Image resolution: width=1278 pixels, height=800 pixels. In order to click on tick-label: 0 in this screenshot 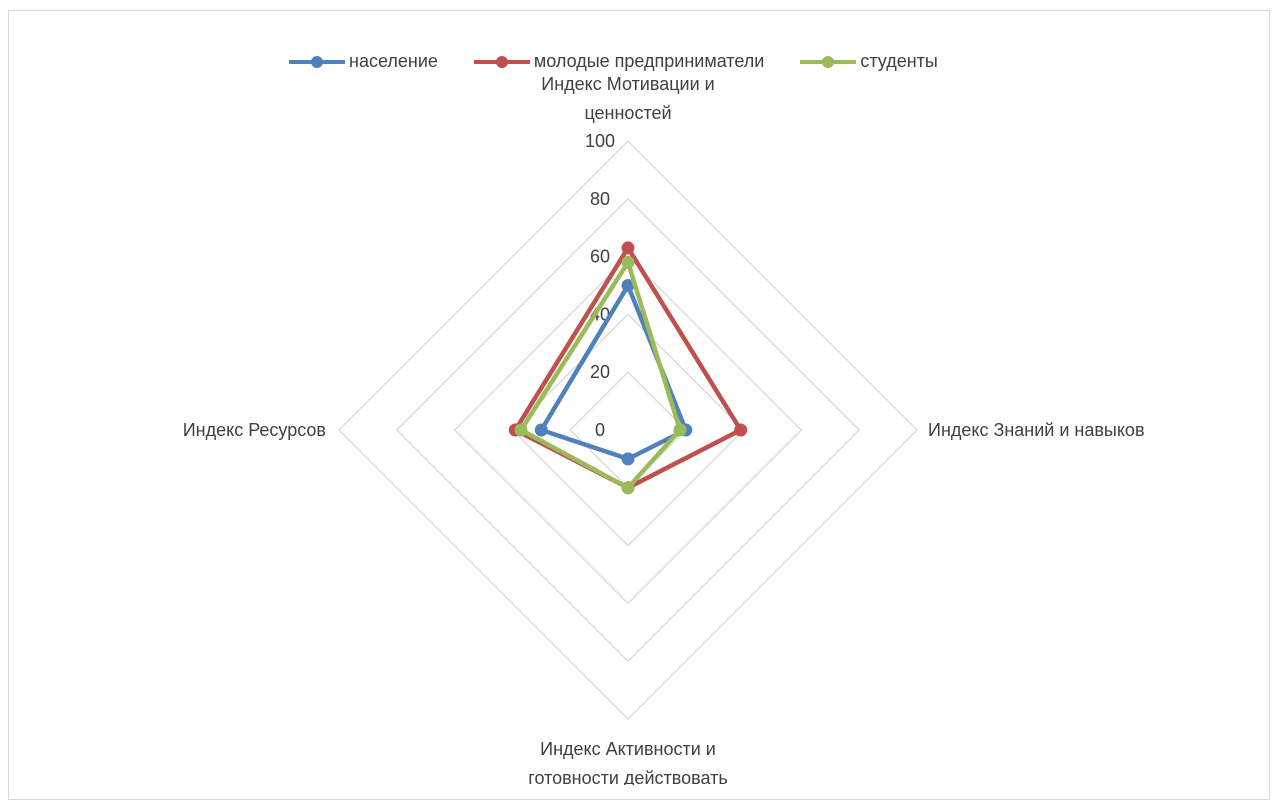, I will do `click(600, 430)`.